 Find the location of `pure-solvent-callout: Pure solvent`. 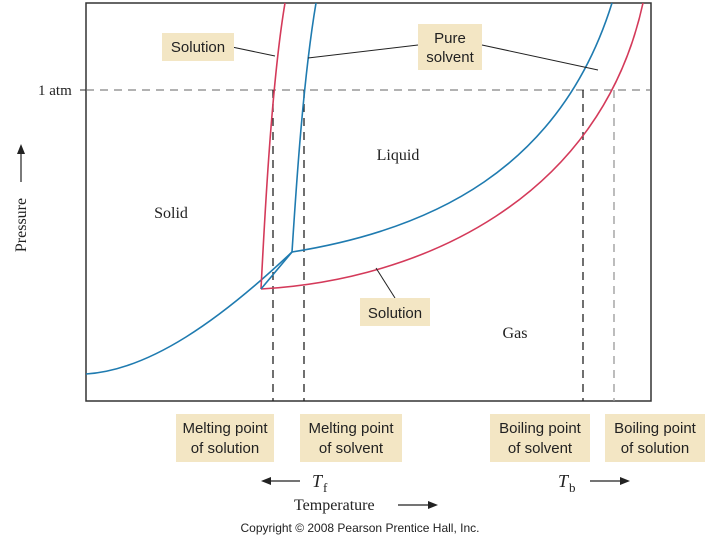

pure-solvent-callout: Pure solvent is located at coordinates (450, 47).